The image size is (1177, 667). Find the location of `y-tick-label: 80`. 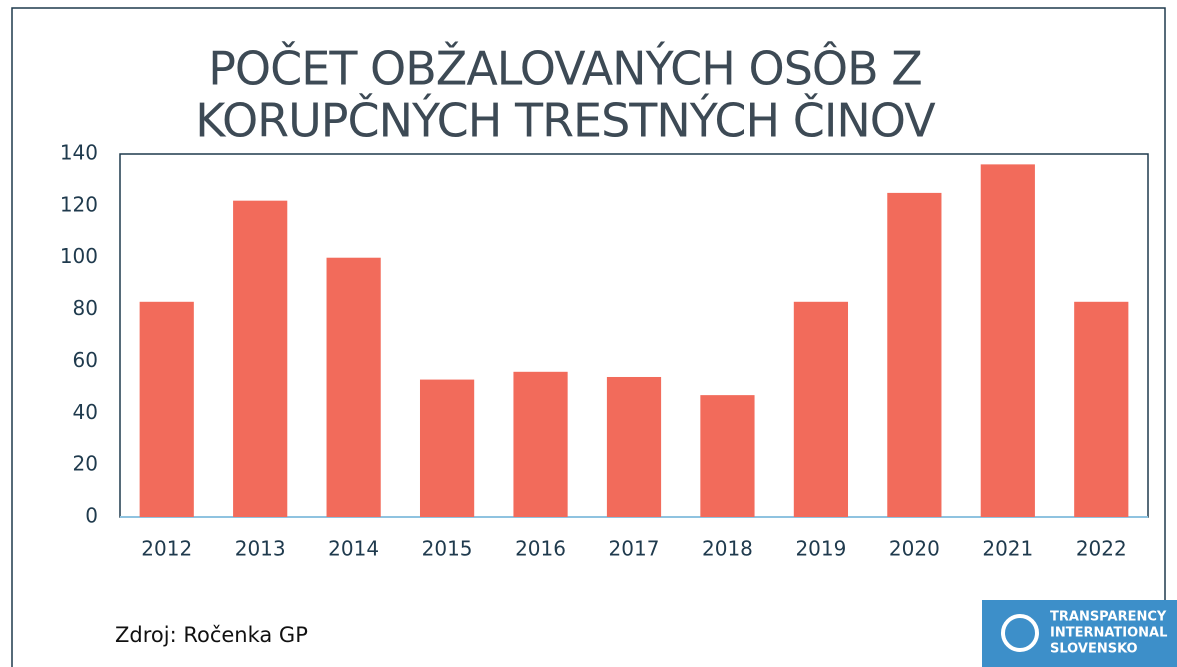

y-tick-label: 80 is located at coordinates (85, 308).